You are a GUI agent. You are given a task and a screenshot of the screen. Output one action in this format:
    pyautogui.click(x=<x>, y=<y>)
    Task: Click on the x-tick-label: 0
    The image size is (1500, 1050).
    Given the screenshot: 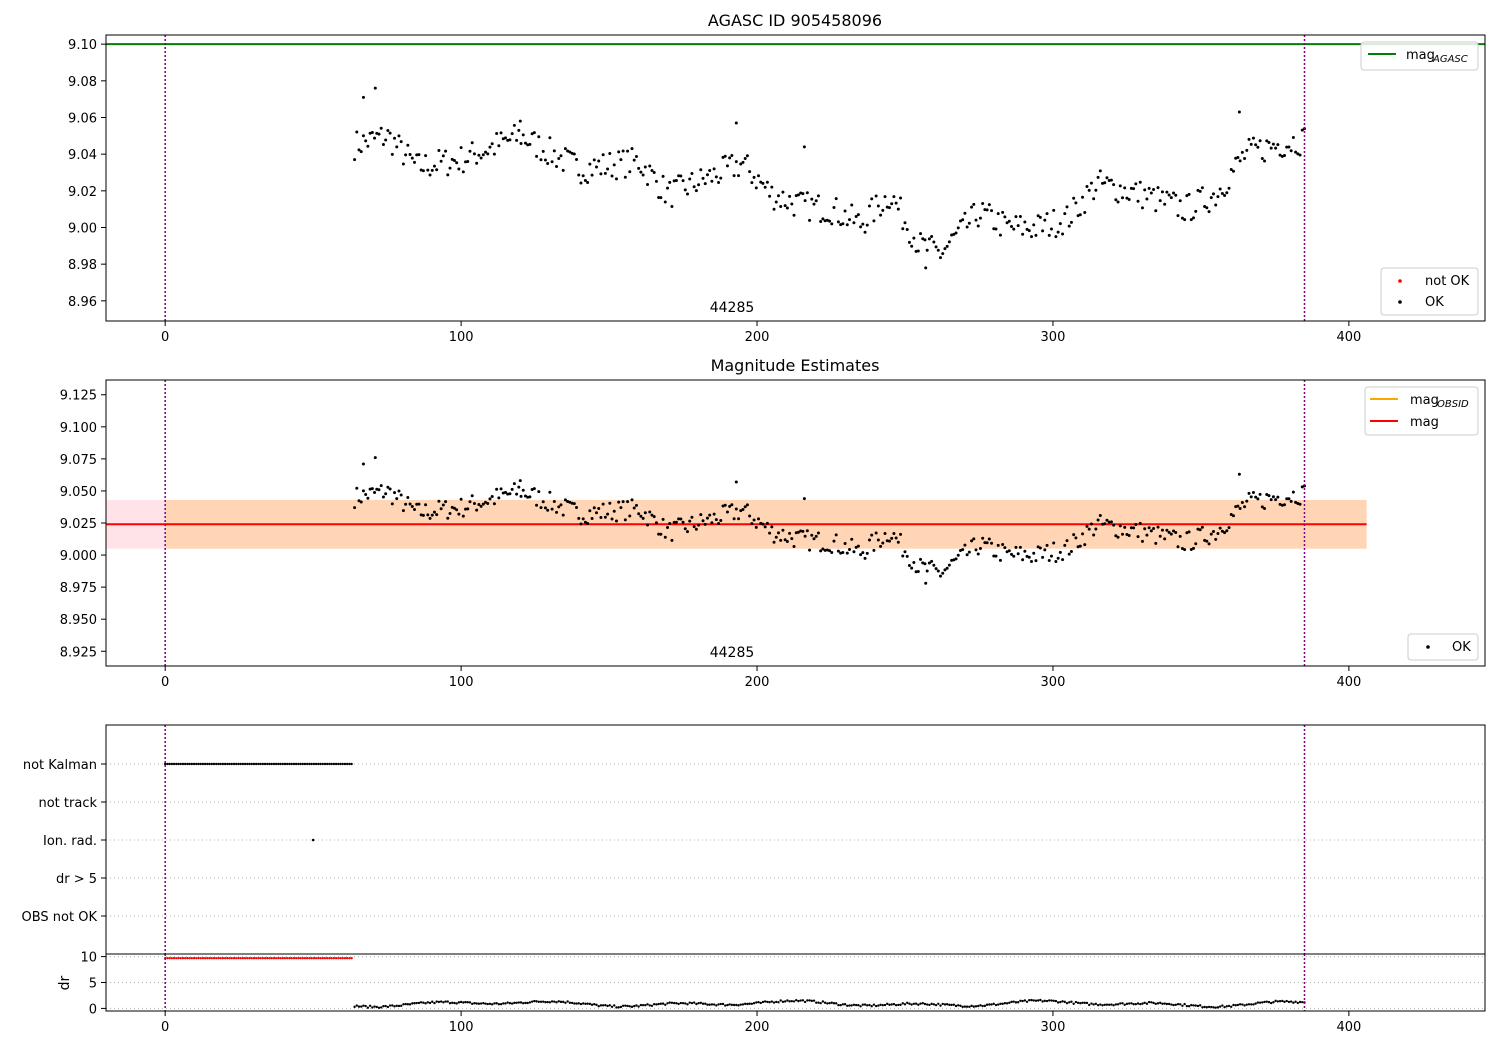 What is the action you would take?
    pyautogui.click(x=165, y=1027)
    